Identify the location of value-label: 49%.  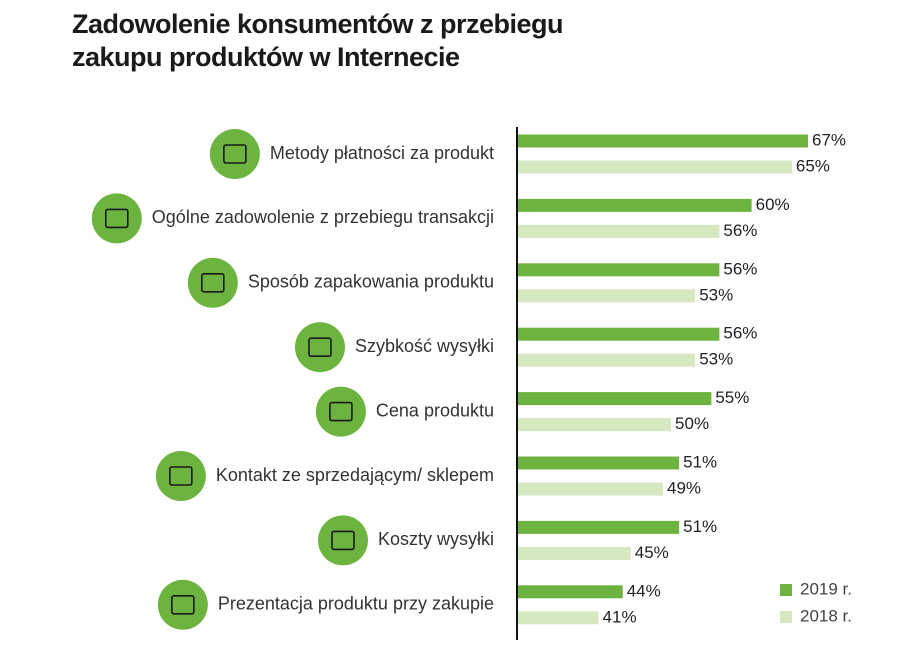
(684, 487).